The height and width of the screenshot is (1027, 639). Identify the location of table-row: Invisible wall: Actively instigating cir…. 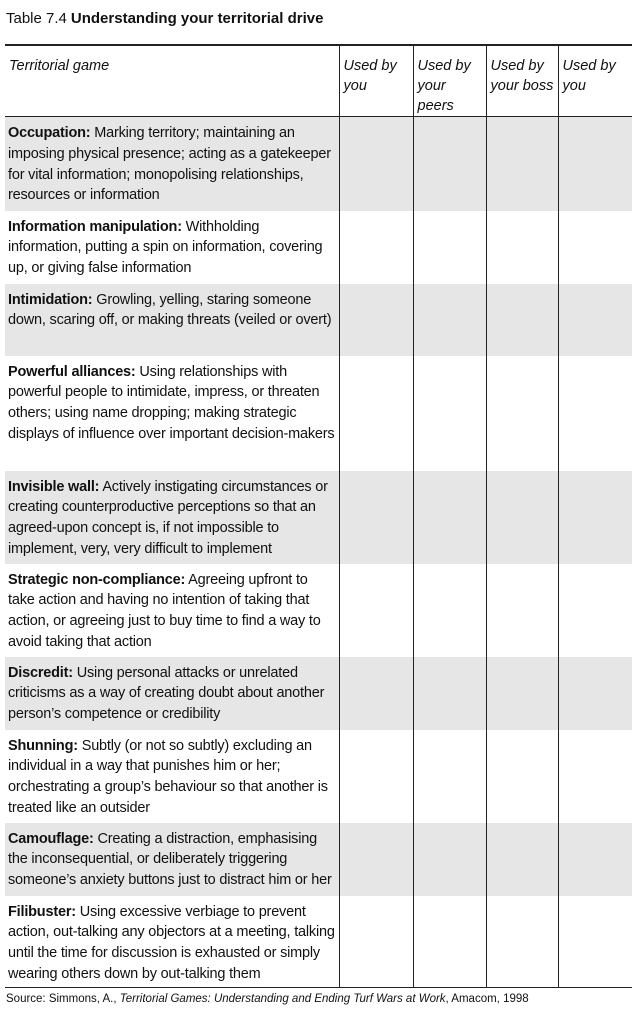
(318, 517).